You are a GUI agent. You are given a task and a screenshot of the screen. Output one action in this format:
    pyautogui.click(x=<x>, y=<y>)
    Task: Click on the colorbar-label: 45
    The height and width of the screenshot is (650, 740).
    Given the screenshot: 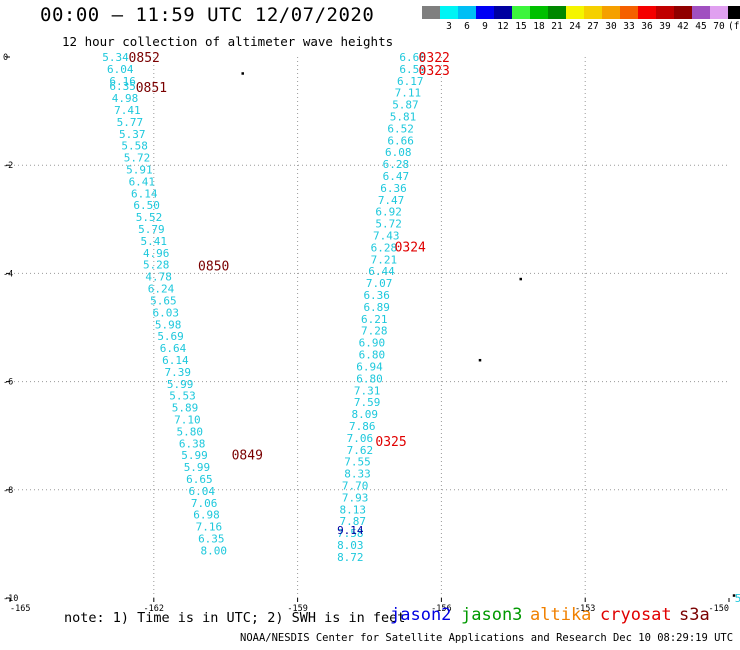 What is the action you would take?
    pyautogui.click(x=701, y=26)
    